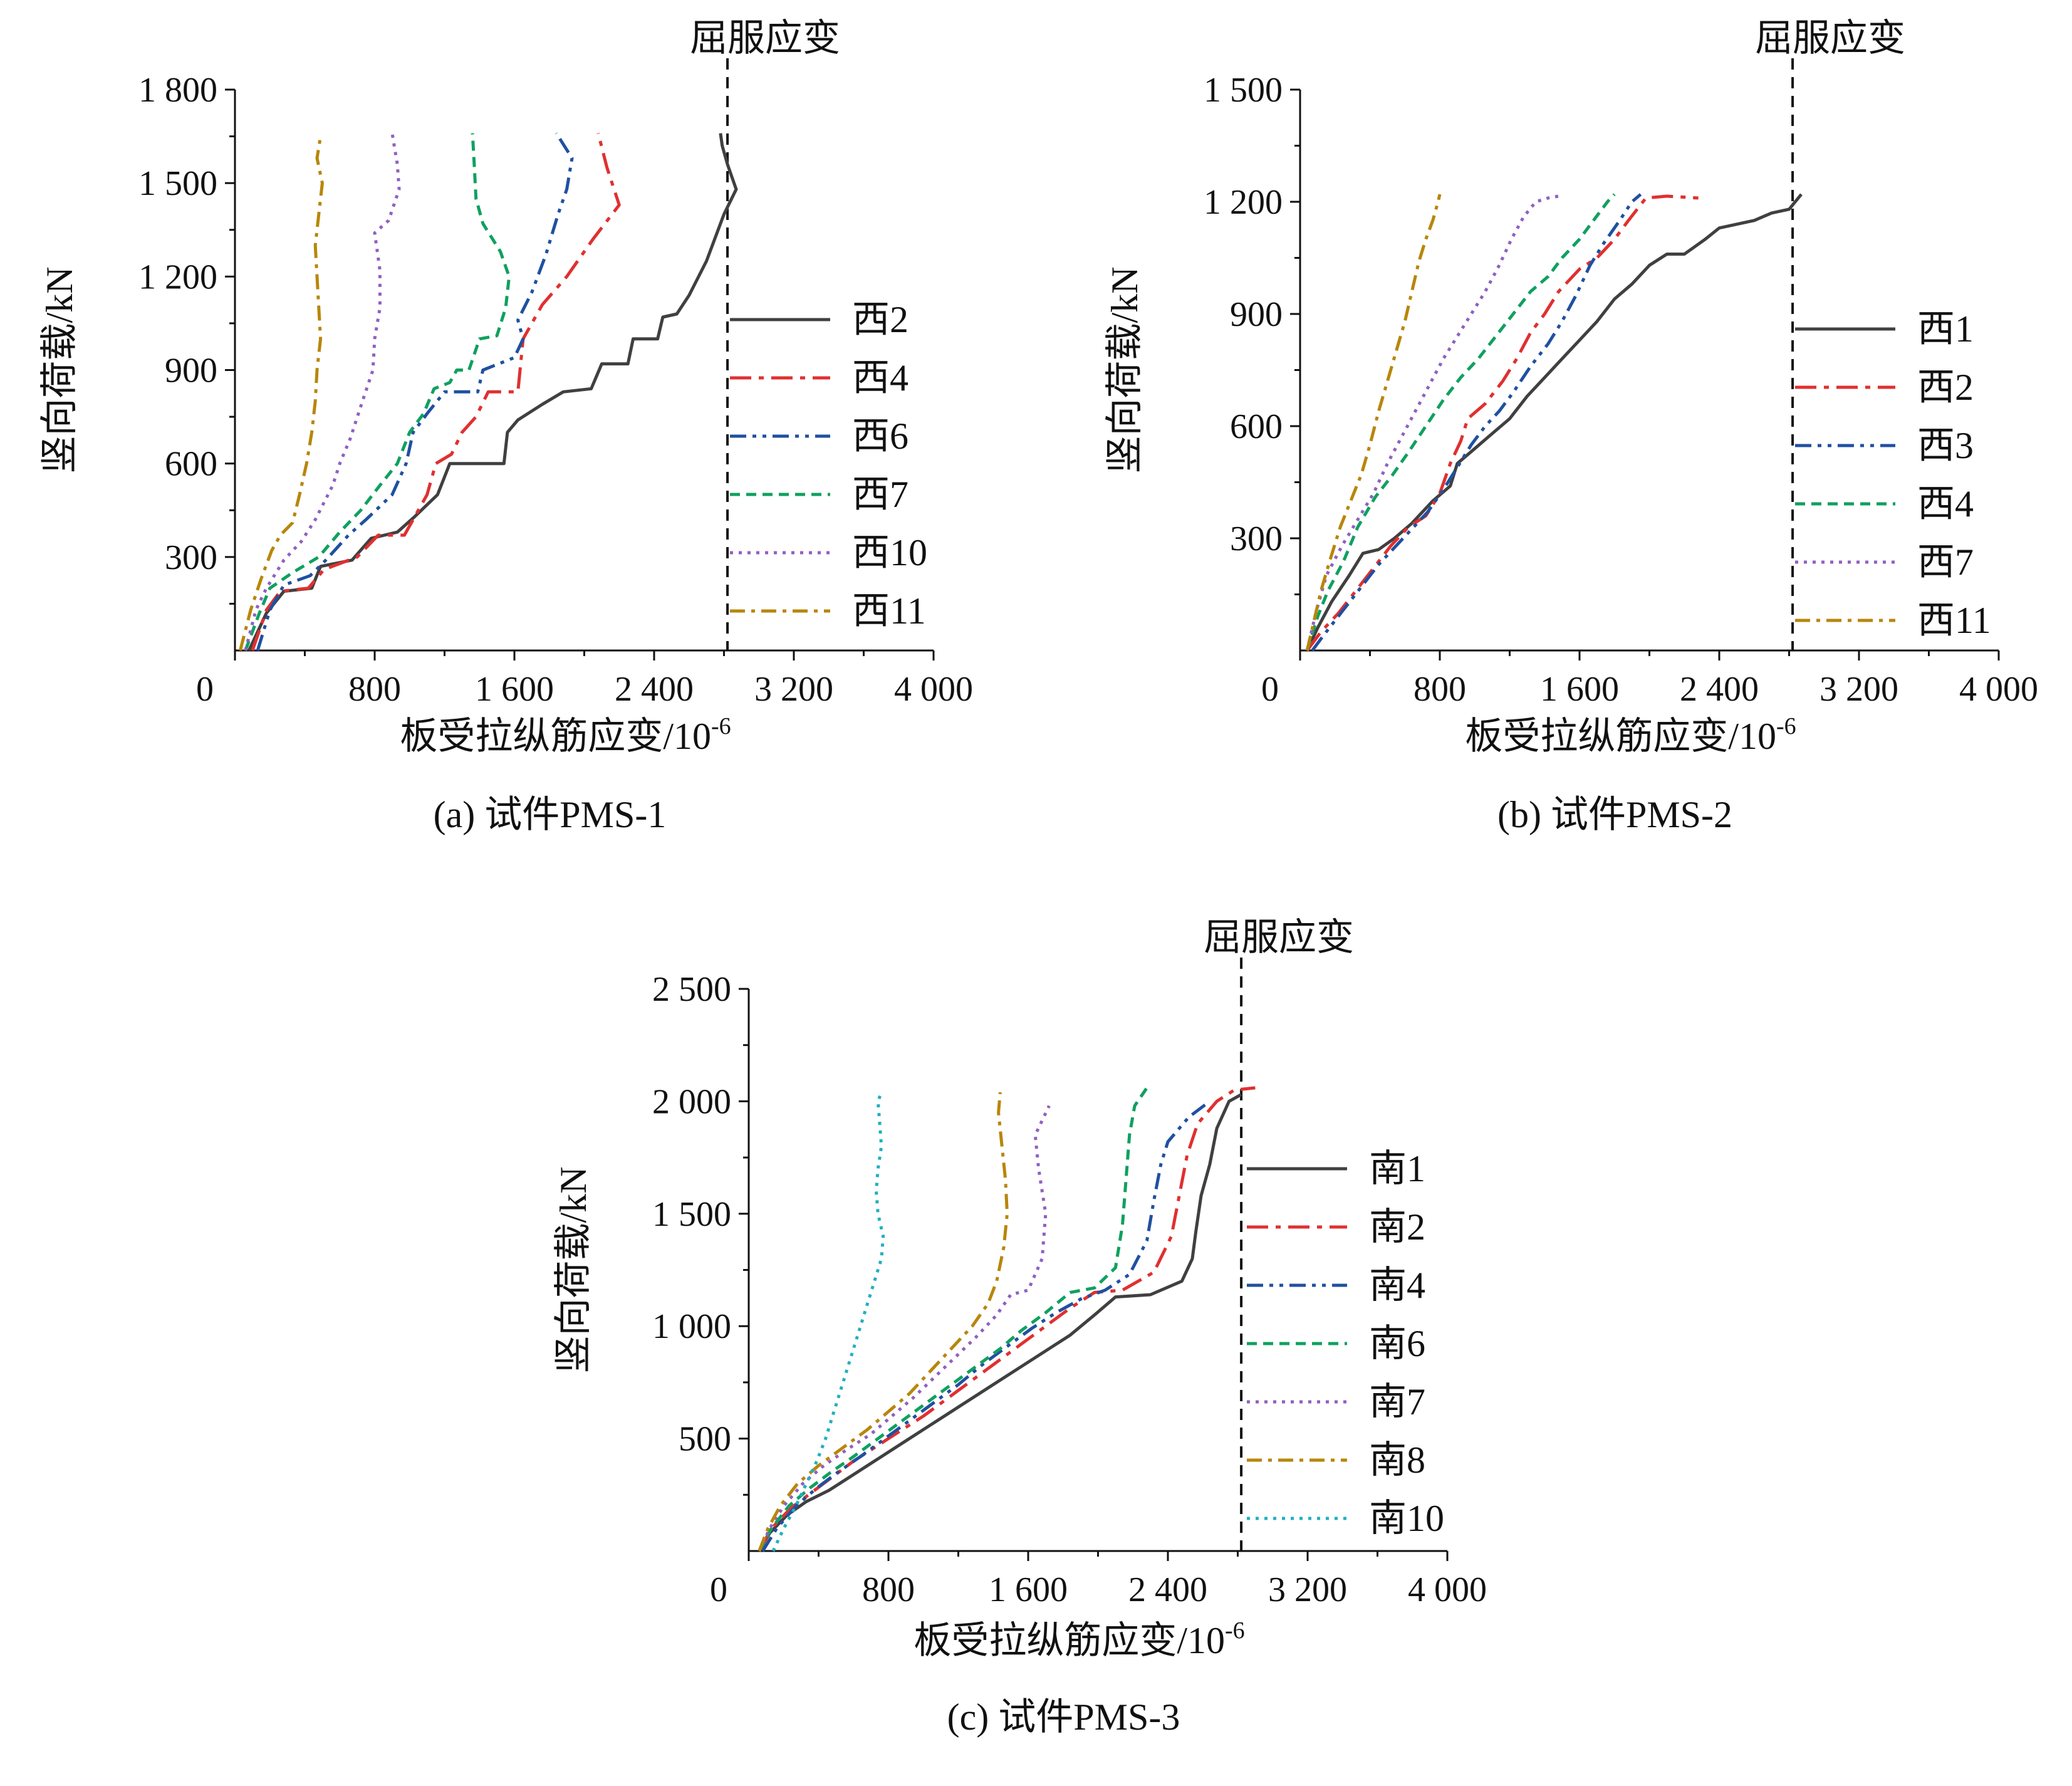 Image resolution: width=2072 pixels, height=1786 pixels. What do you see at coordinates (1397, 1402) in the screenshot?
I see `legend-label: 南7` at bounding box center [1397, 1402].